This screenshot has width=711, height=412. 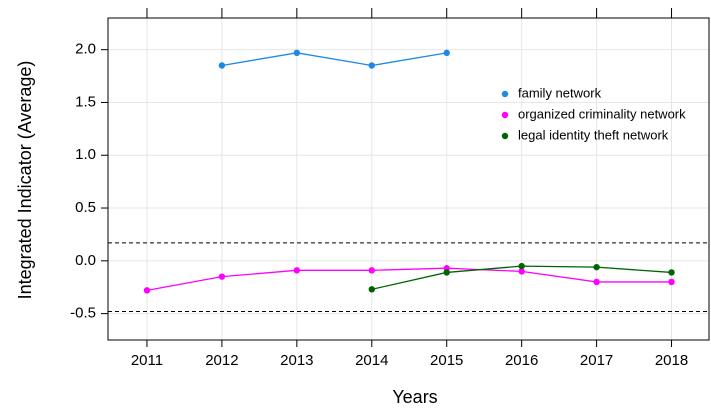 What do you see at coordinates (221, 360) in the screenshot?
I see `x-tick-label: 2012` at bounding box center [221, 360].